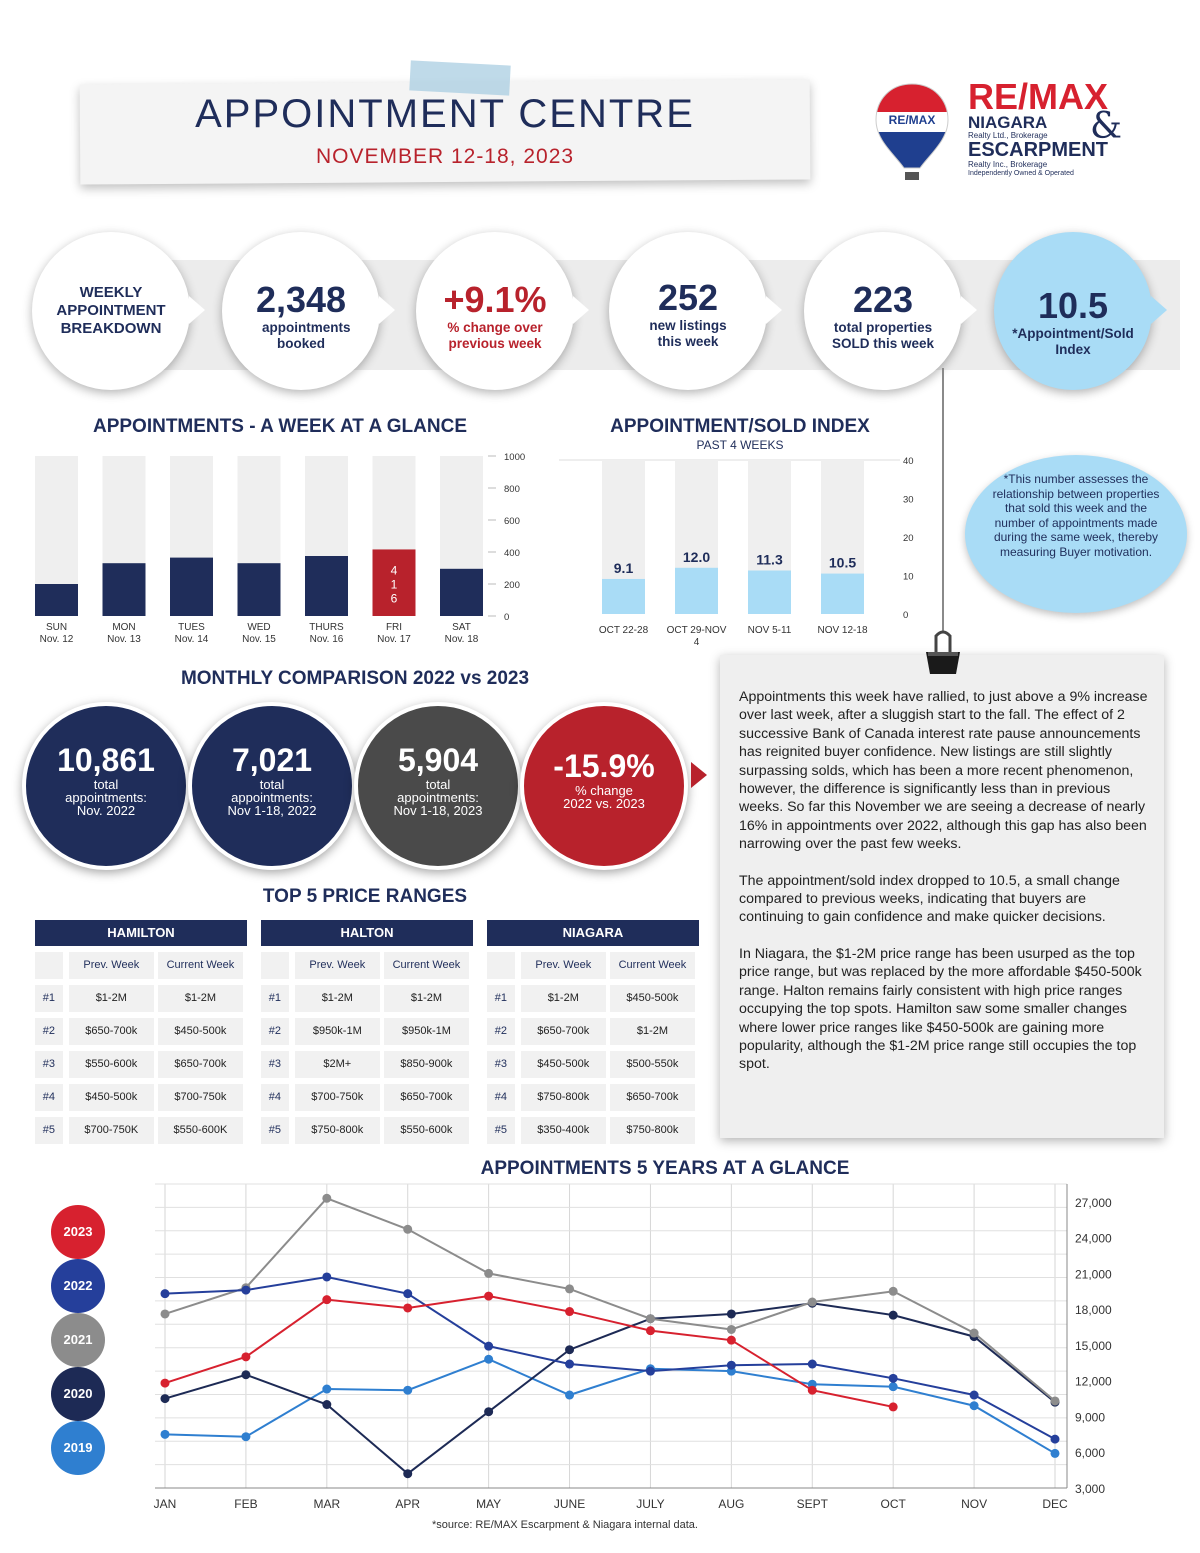 The width and height of the screenshot is (1200, 1553). Describe the element at coordinates (462, 639) in the screenshot. I see `x-tick-date: Nov. 18` at that location.